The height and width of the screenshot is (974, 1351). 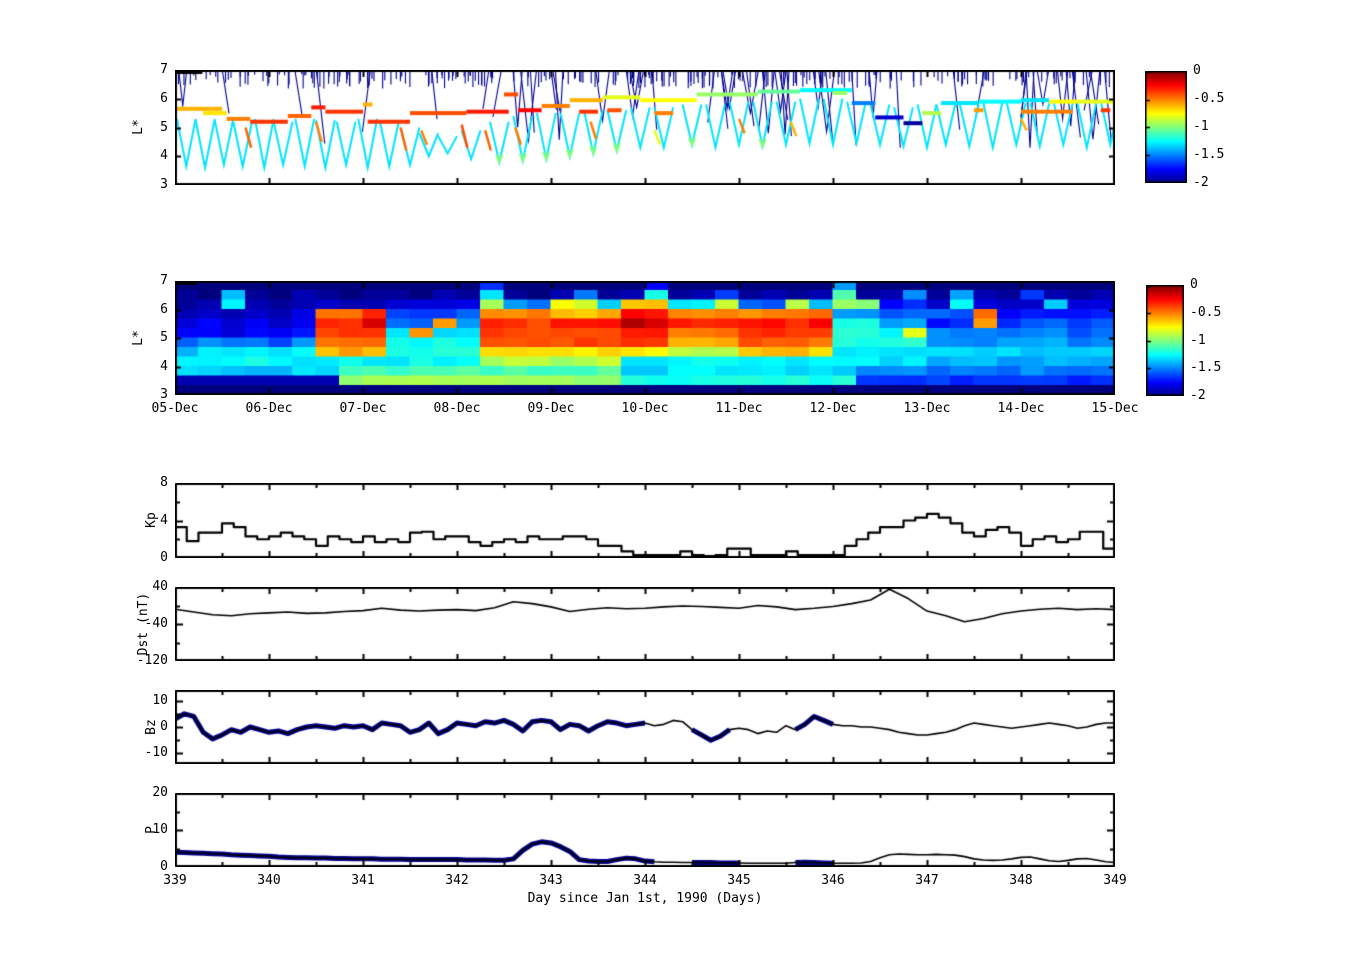 I want to click on psd-scatter-canvas, so click(x=645, y=127).